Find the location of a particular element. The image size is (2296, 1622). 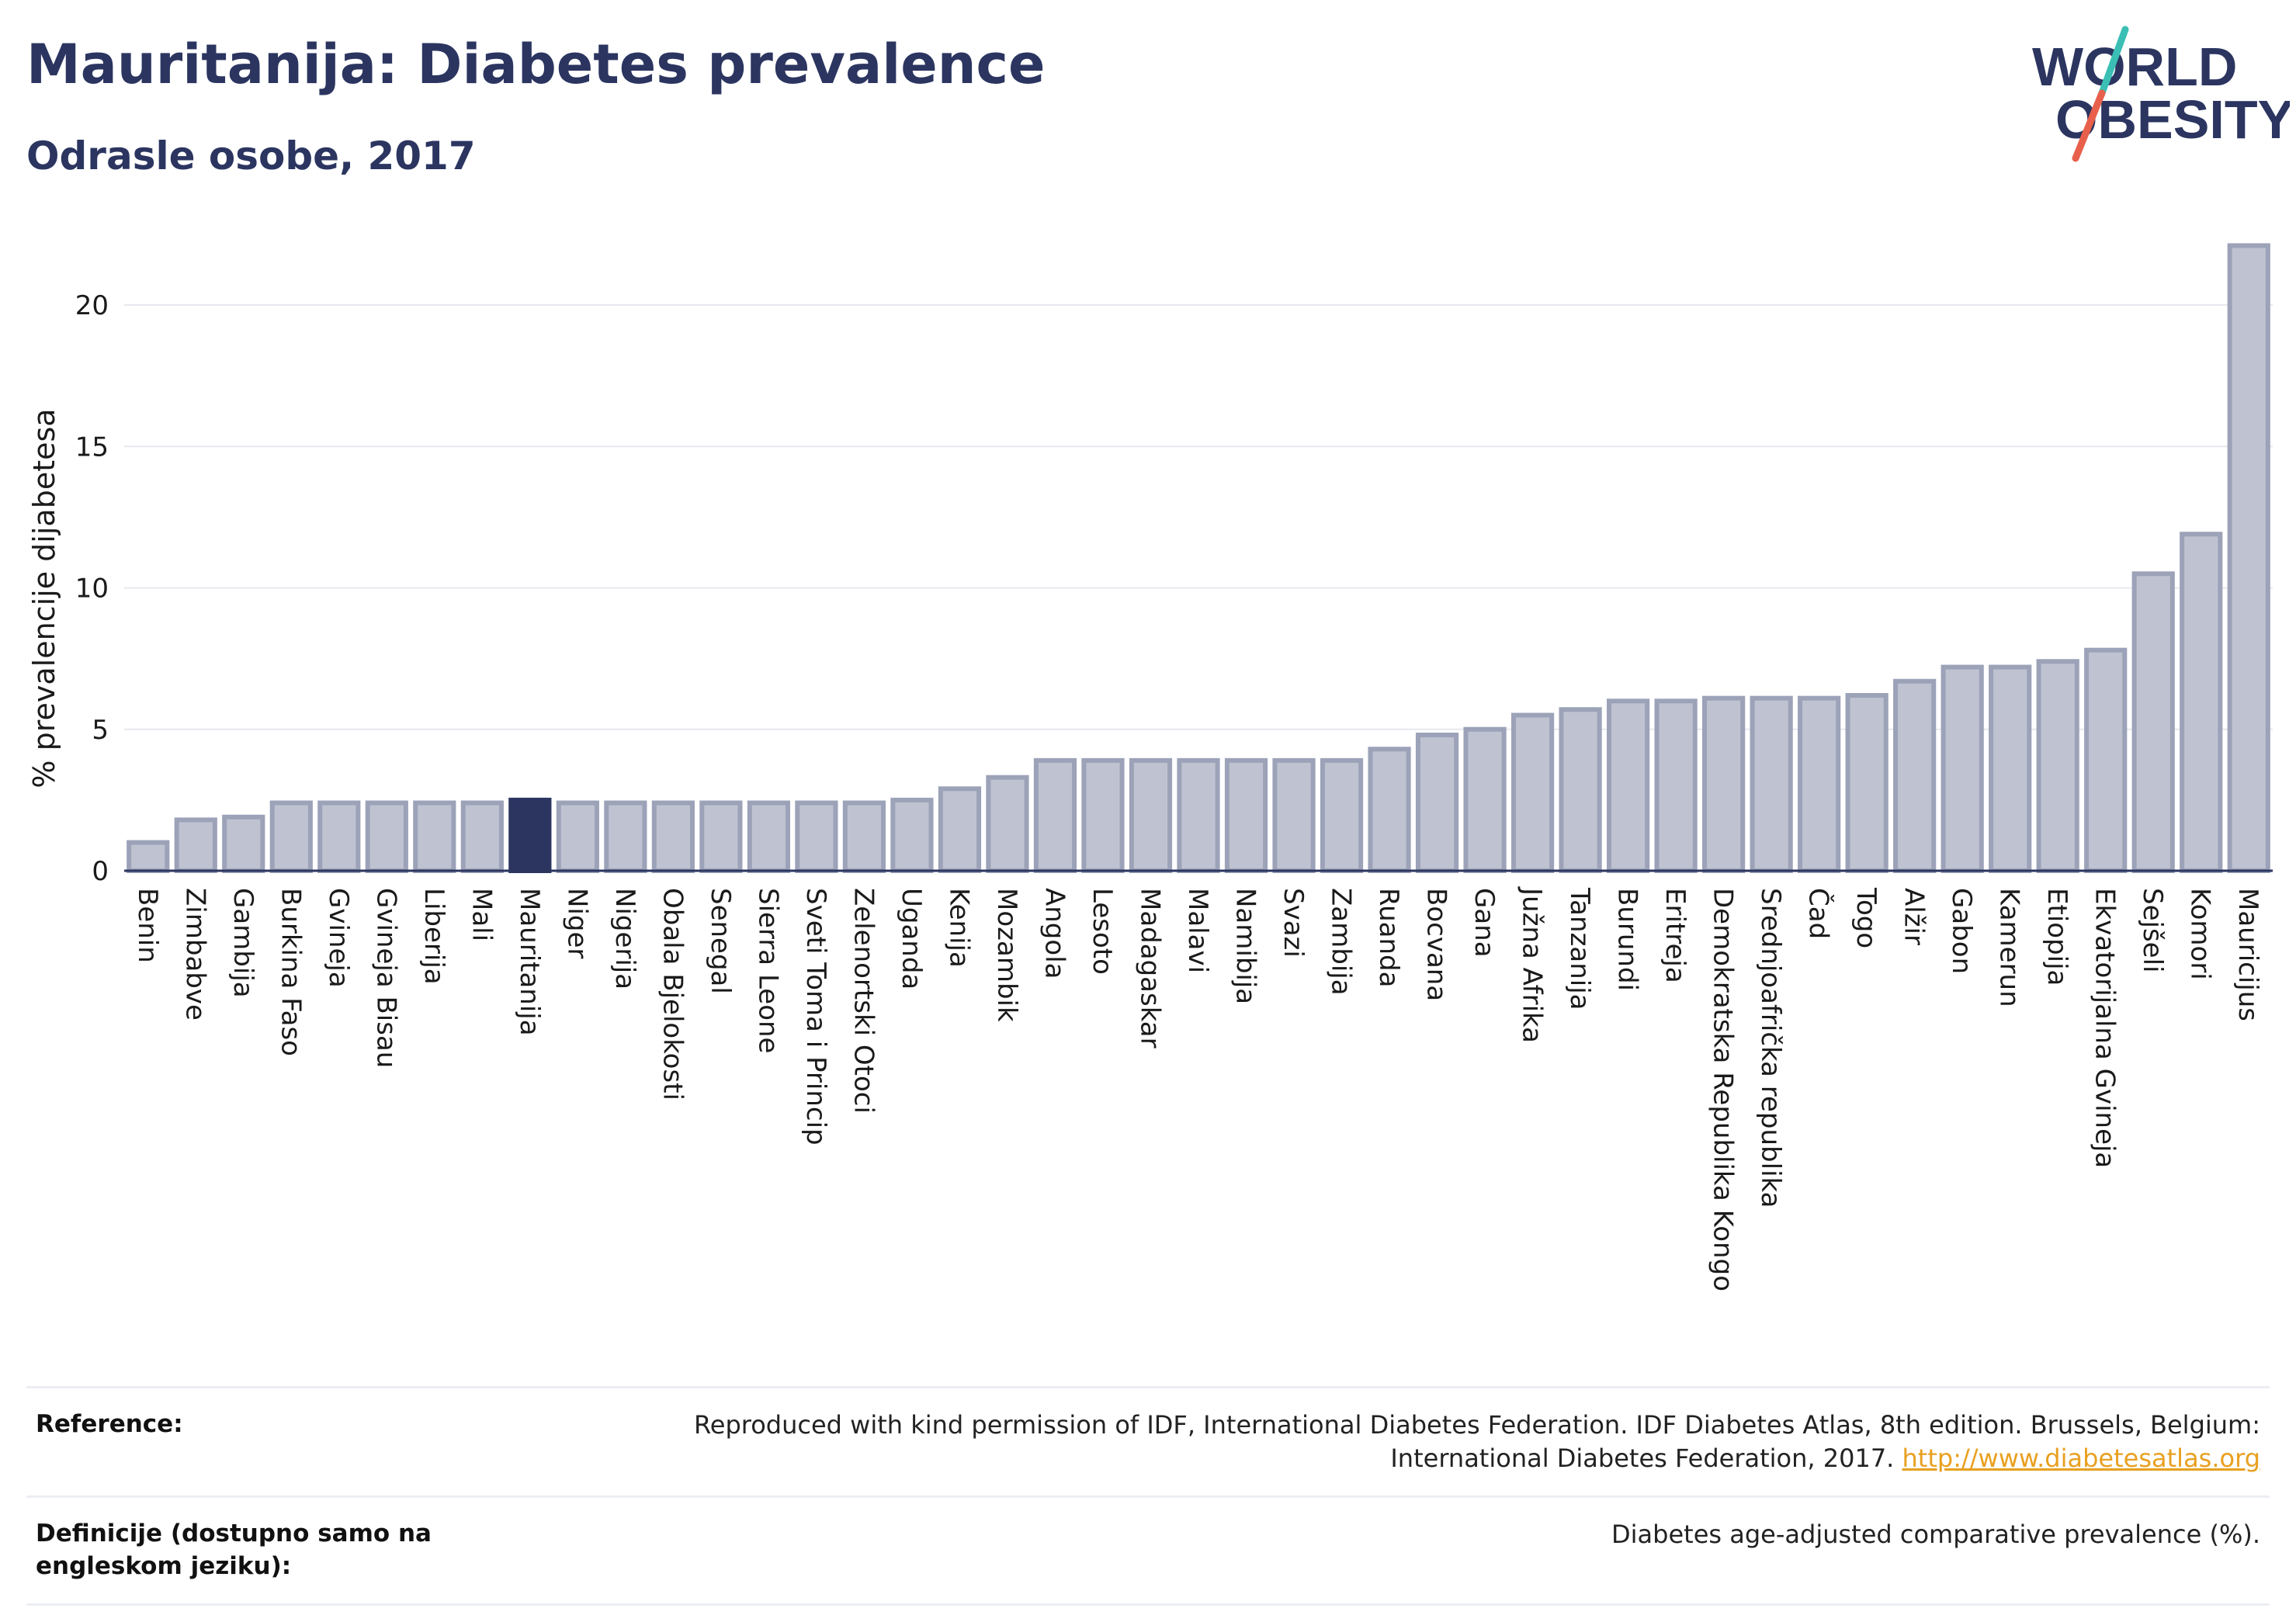

world-obesity-logo: WORLD OBESITY is located at coordinates (2161, 94).